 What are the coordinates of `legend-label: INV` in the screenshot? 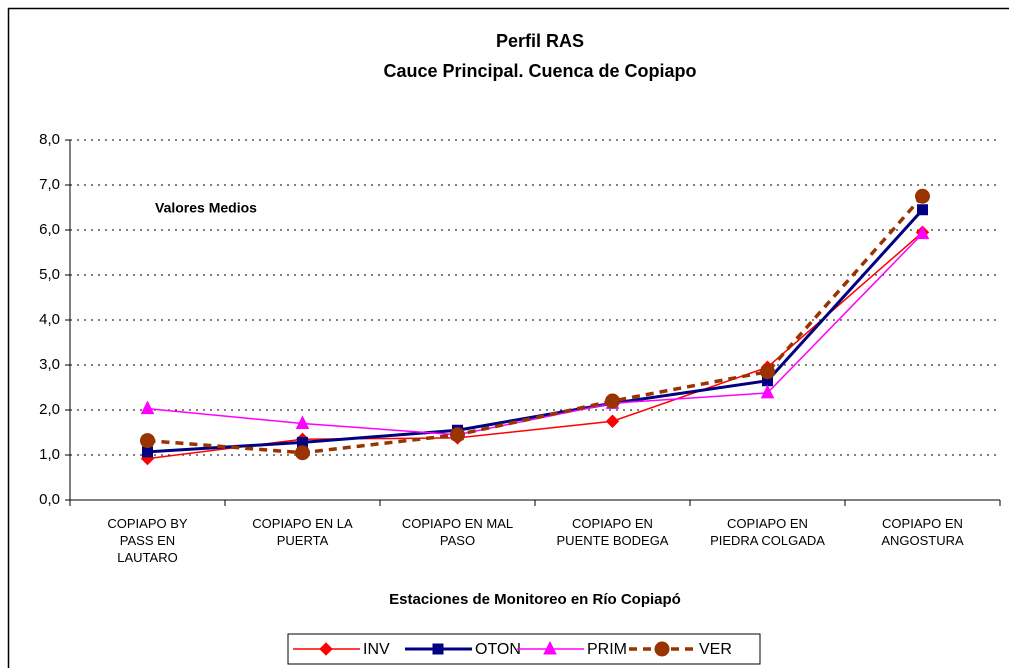 It's located at (376, 649).